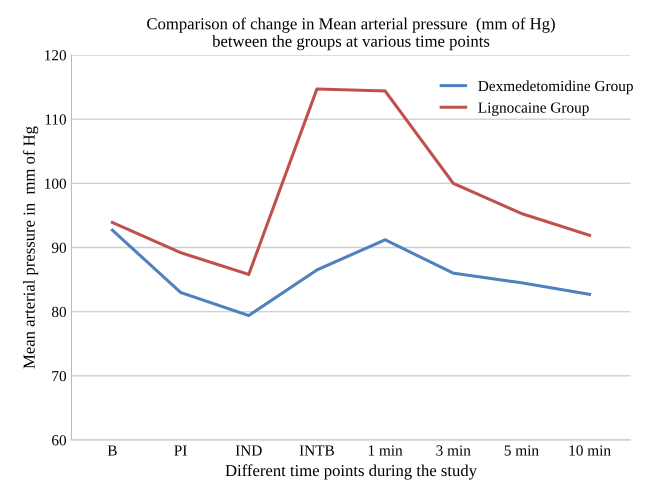  What do you see at coordinates (180, 450) in the screenshot?
I see `x-tick-label: PI` at bounding box center [180, 450].